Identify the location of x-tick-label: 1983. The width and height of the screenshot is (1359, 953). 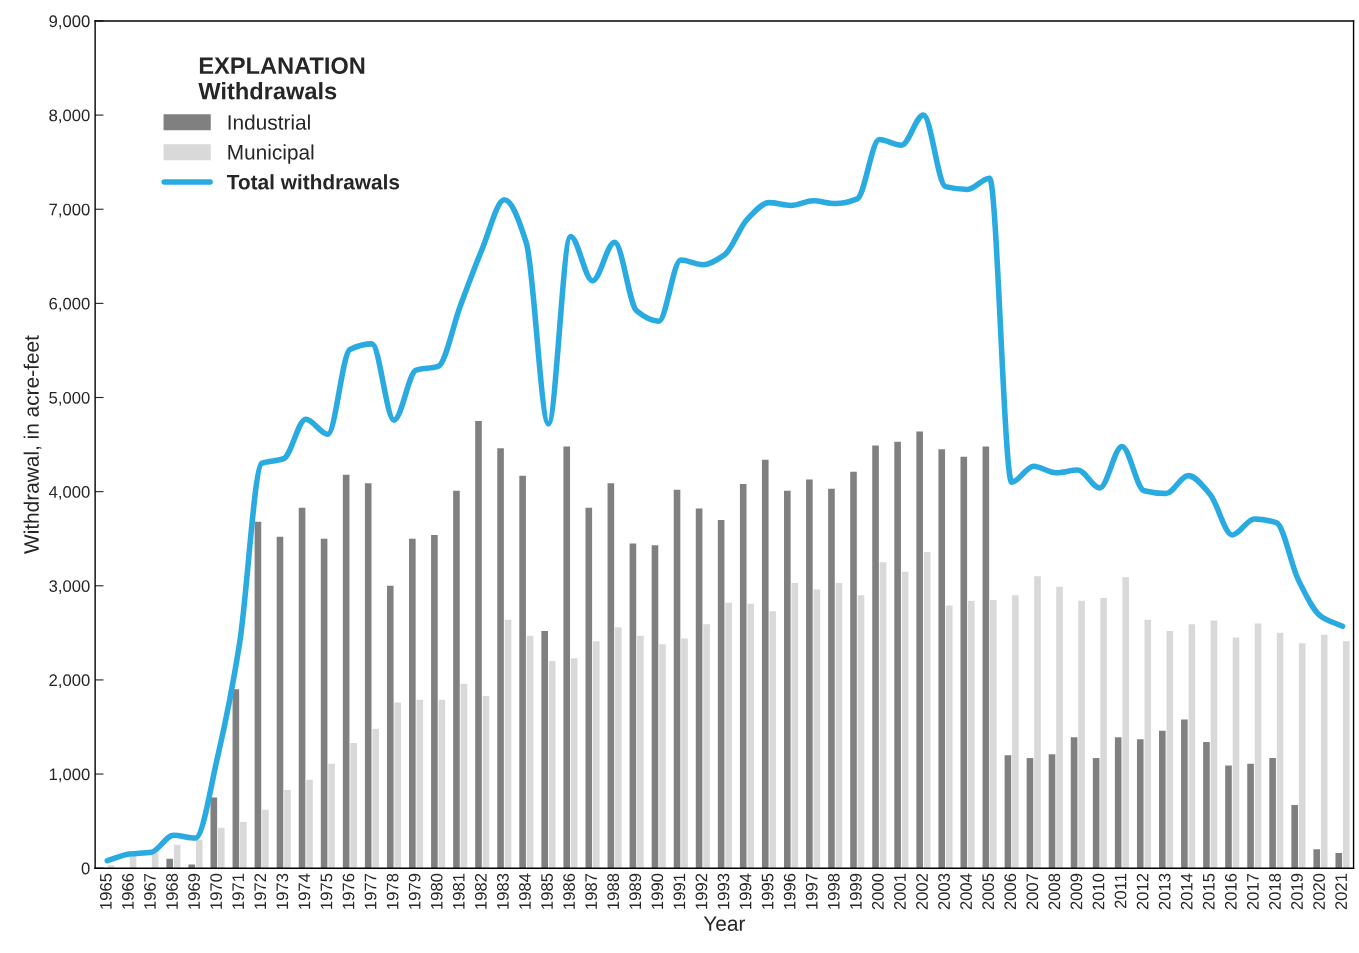
(502, 891).